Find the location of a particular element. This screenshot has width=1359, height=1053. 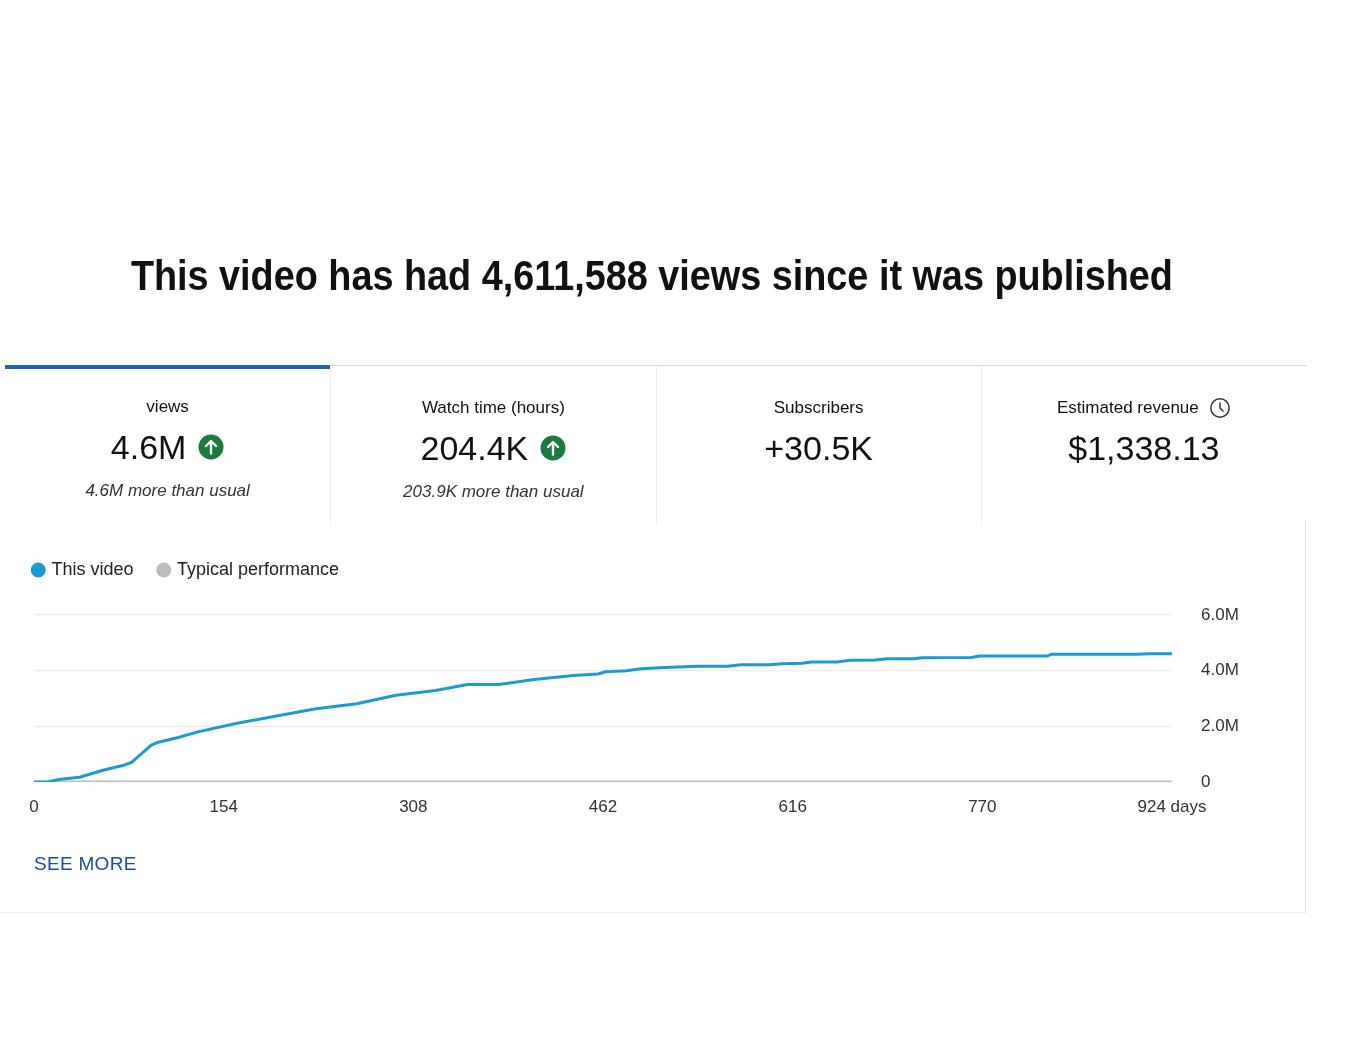

text: 204.4K is located at coordinates (474, 448).